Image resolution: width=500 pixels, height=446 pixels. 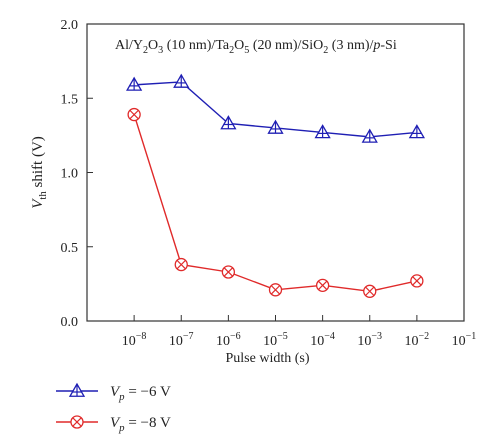 I want to click on y-tick-label: 1.5, so click(x=70, y=99).